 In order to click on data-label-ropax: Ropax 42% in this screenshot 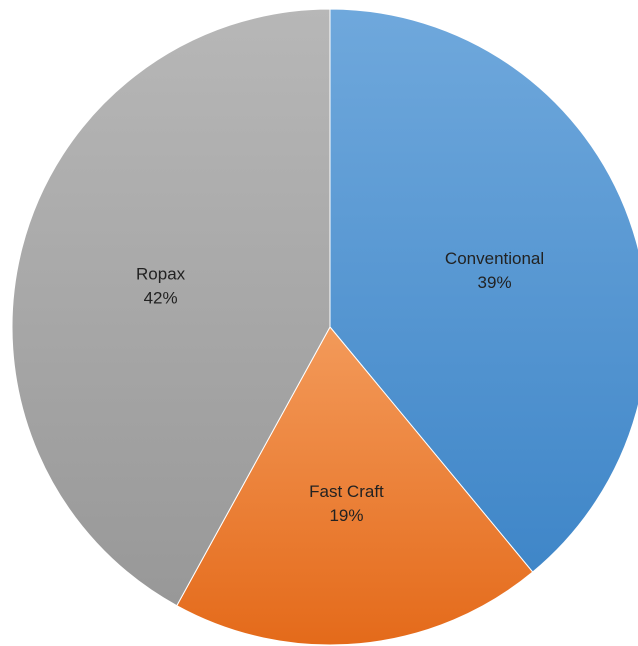, I will do `click(161, 286)`.